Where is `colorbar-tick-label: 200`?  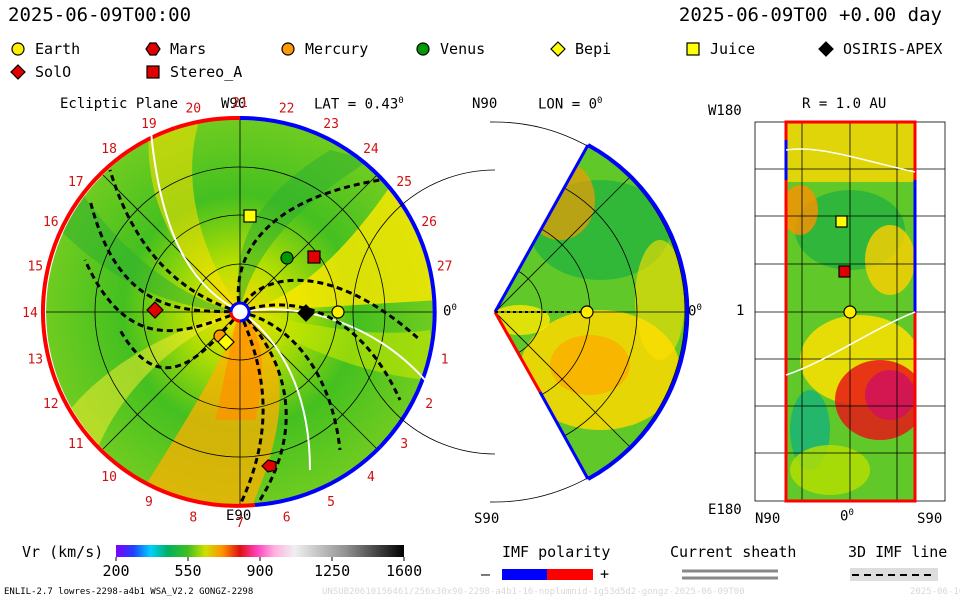 colorbar-tick-label: 200 is located at coordinates (116, 571).